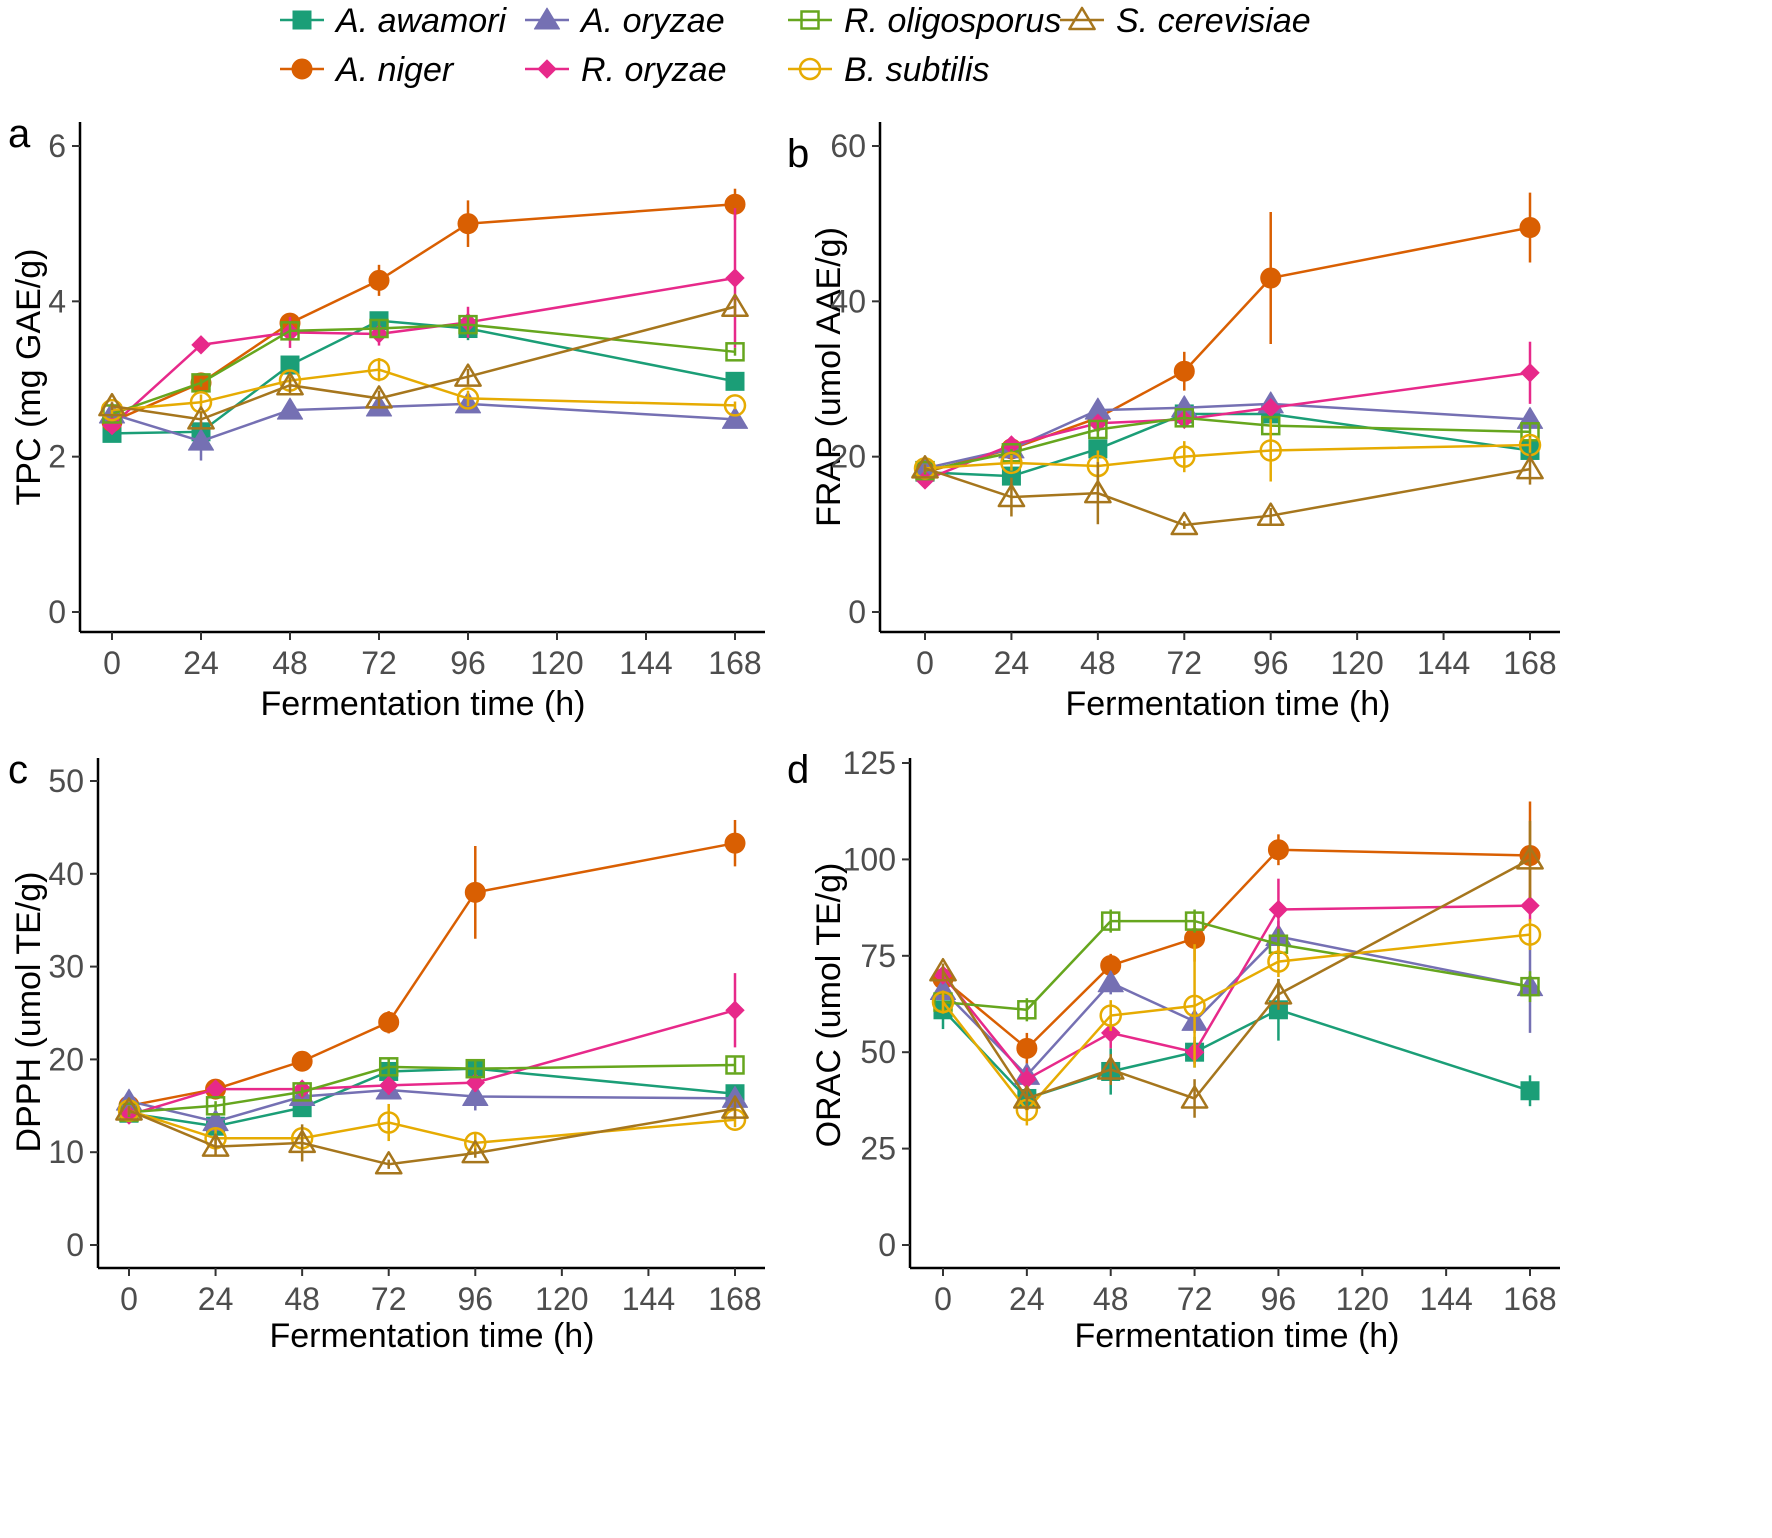 The width and height of the screenshot is (1772, 1538). What do you see at coordinates (878, 956) in the screenshot?
I see `y-tick-label: 75` at bounding box center [878, 956].